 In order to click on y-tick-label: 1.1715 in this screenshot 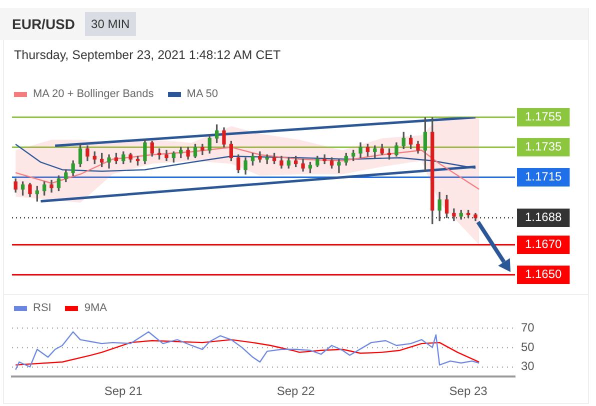, I will do `click(543, 177)`.